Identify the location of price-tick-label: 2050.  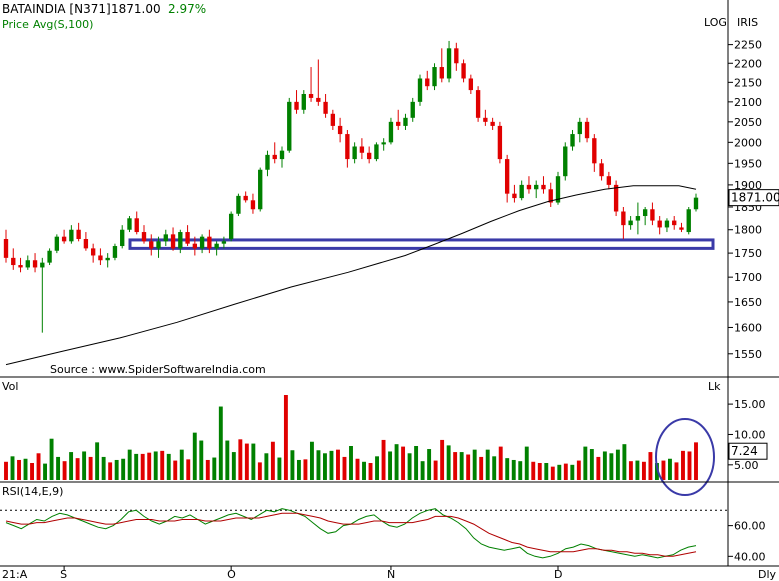
(748, 122).